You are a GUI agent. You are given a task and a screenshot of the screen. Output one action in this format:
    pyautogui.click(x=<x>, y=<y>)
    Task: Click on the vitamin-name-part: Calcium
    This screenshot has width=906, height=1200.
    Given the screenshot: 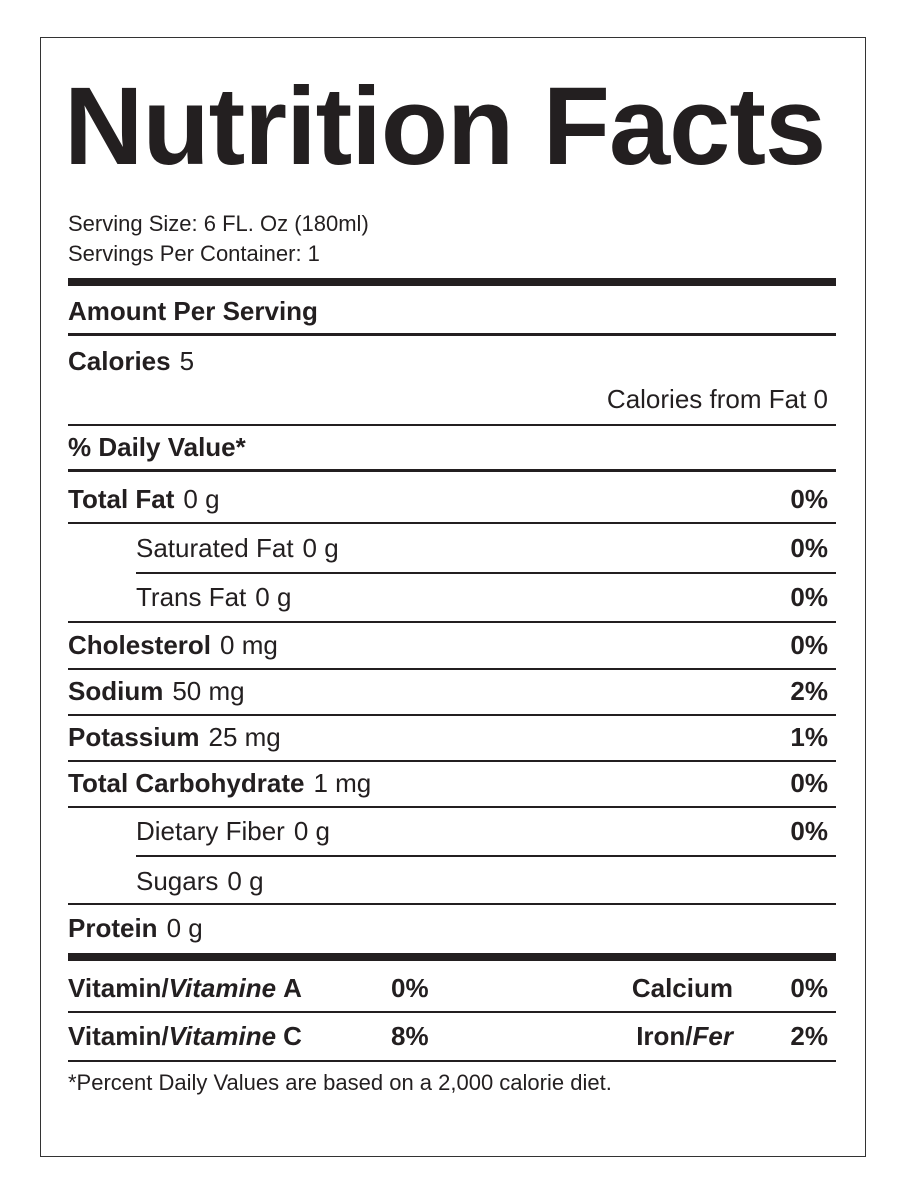 What is the action you would take?
    pyautogui.click(x=682, y=988)
    